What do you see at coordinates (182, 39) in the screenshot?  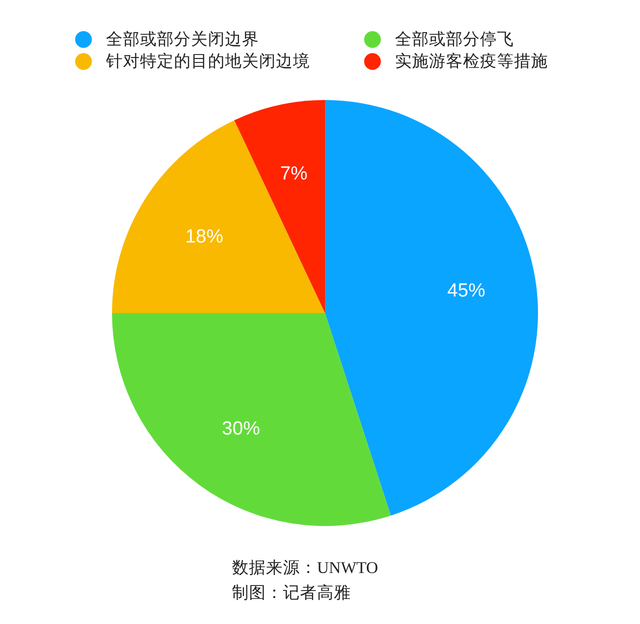 I see `legend-label: 全部或部分关闭边界` at bounding box center [182, 39].